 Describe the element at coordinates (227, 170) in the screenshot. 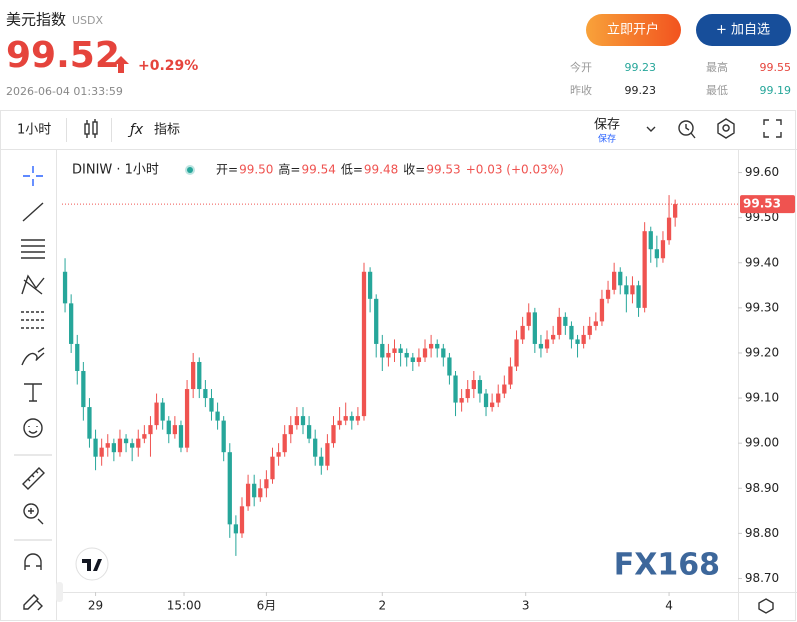

I see `legend-text: 开=` at that location.